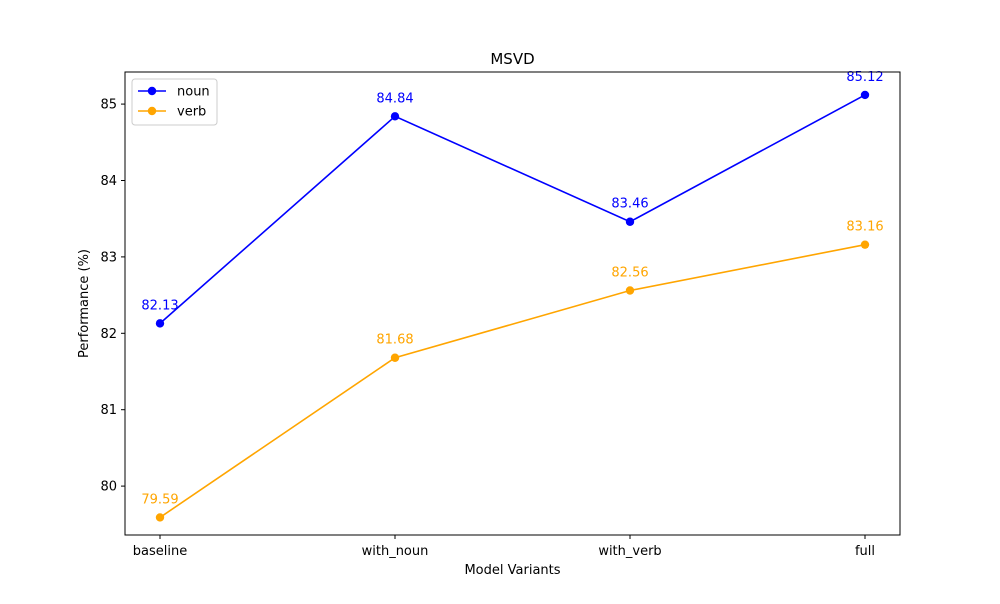 The width and height of the screenshot is (1000, 604). Describe the element at coordinates (629, 204) in the screenshot. I see `data-label-noun: 83.46` at that location.